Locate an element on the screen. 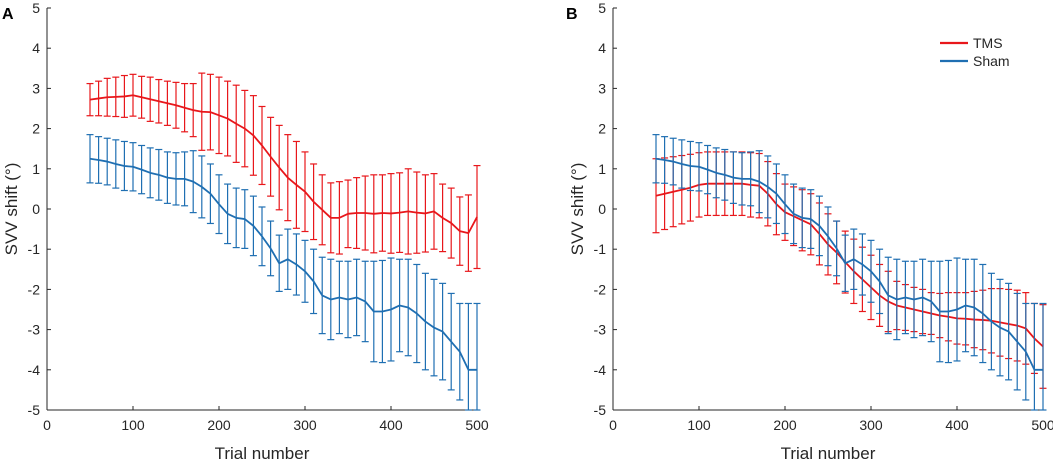 The height and width of the screenshot is (464, 1053). y-tick-label-b: 3 is located at coordinates (602, 88).